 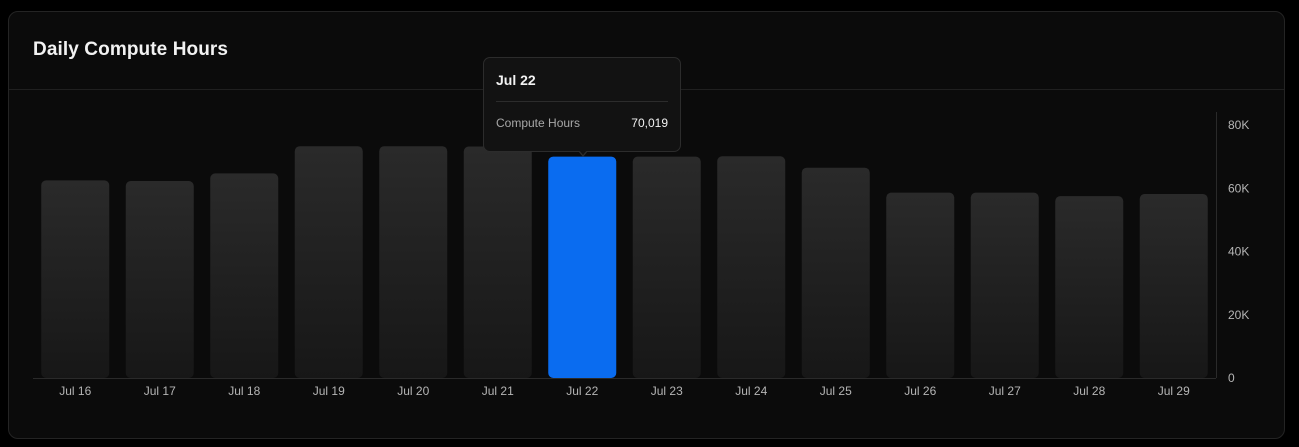 I want to click on x-tick-label: Jul 25, so click(x=836, y=391).